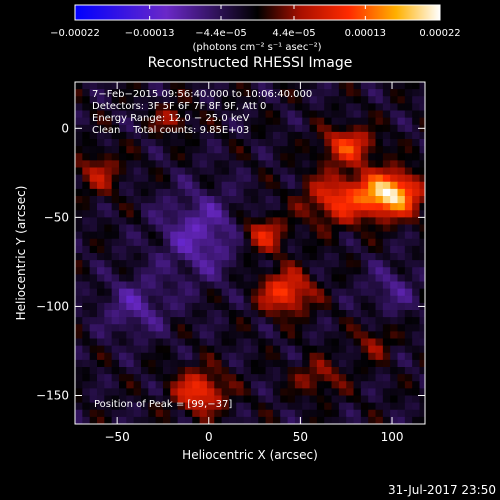 The width and height of the screenshot is (500, 500). Describe the element at coordinates (163, 404) in the screenshot. I see `peak-position-label: Position of Peak = [99,−37]` at that location.